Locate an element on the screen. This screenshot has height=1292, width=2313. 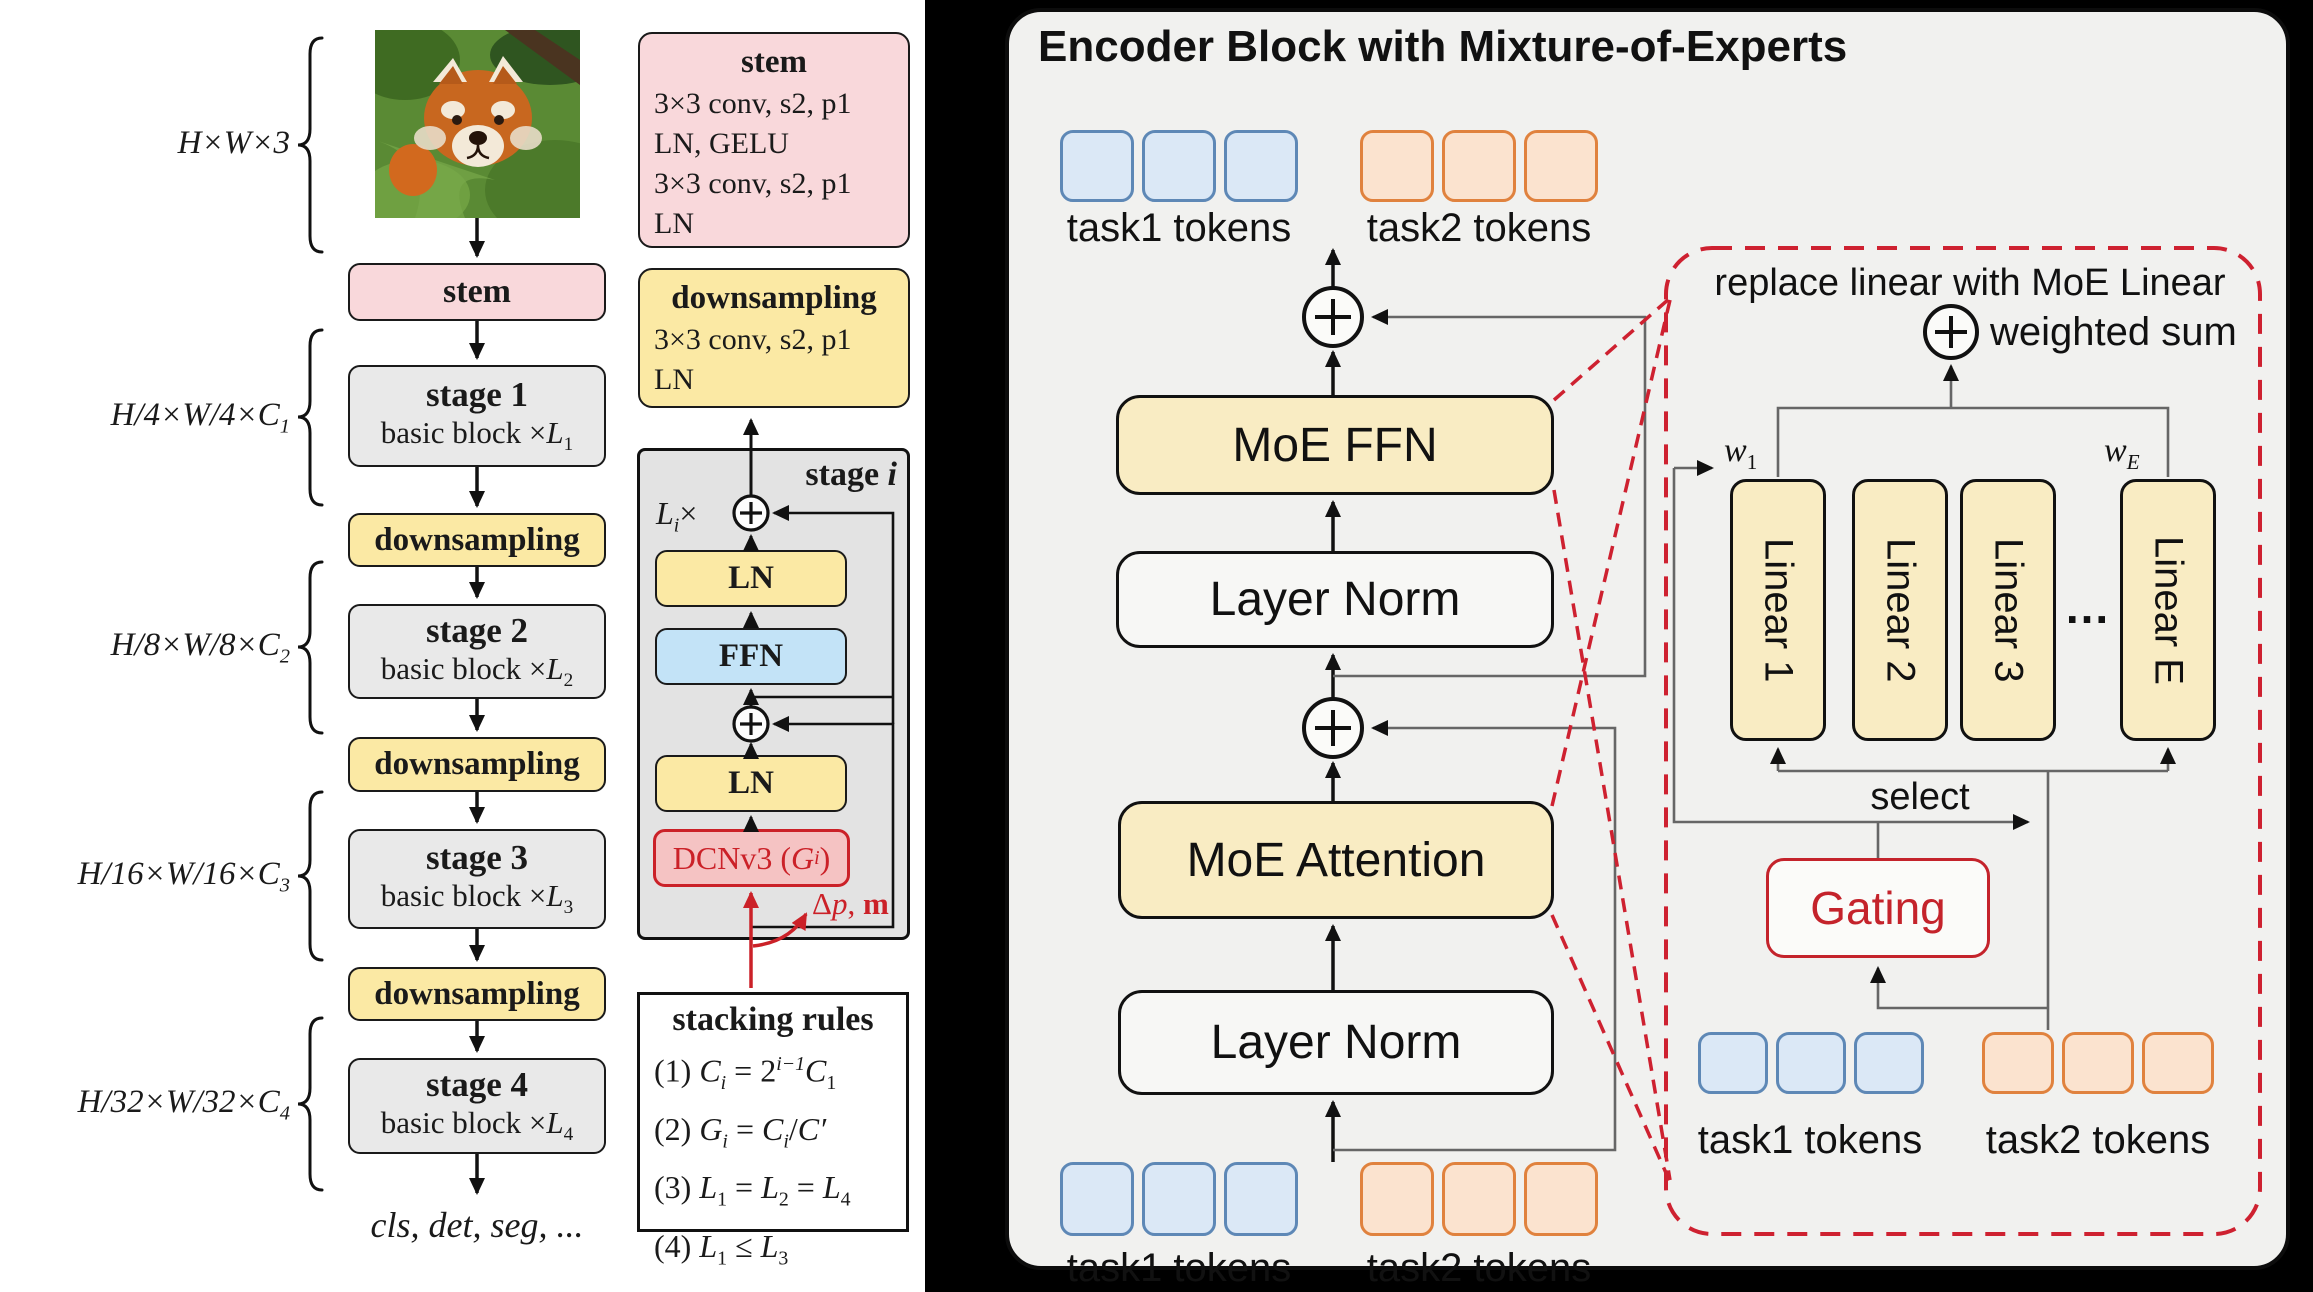
task1-tokens-label-detail: task1 tokens is located at coordinates (1810, 1140).